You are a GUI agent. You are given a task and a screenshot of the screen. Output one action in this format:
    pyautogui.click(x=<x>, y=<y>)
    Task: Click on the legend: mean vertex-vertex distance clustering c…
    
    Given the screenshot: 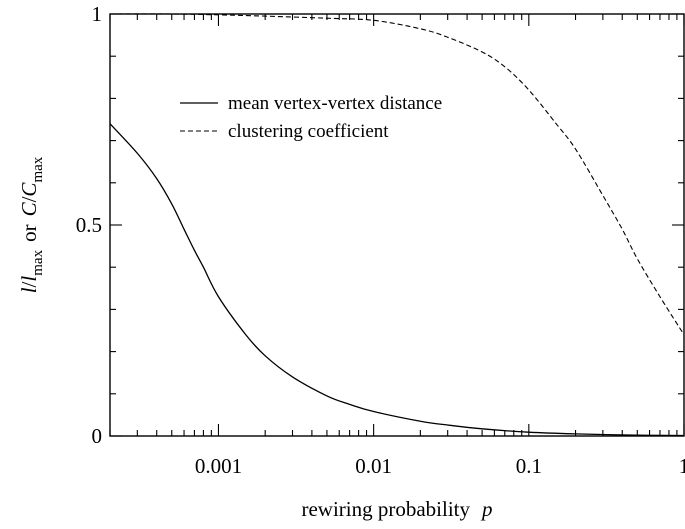 What is the action you would take?
    pyautogui.click(x=311, y=117)
    